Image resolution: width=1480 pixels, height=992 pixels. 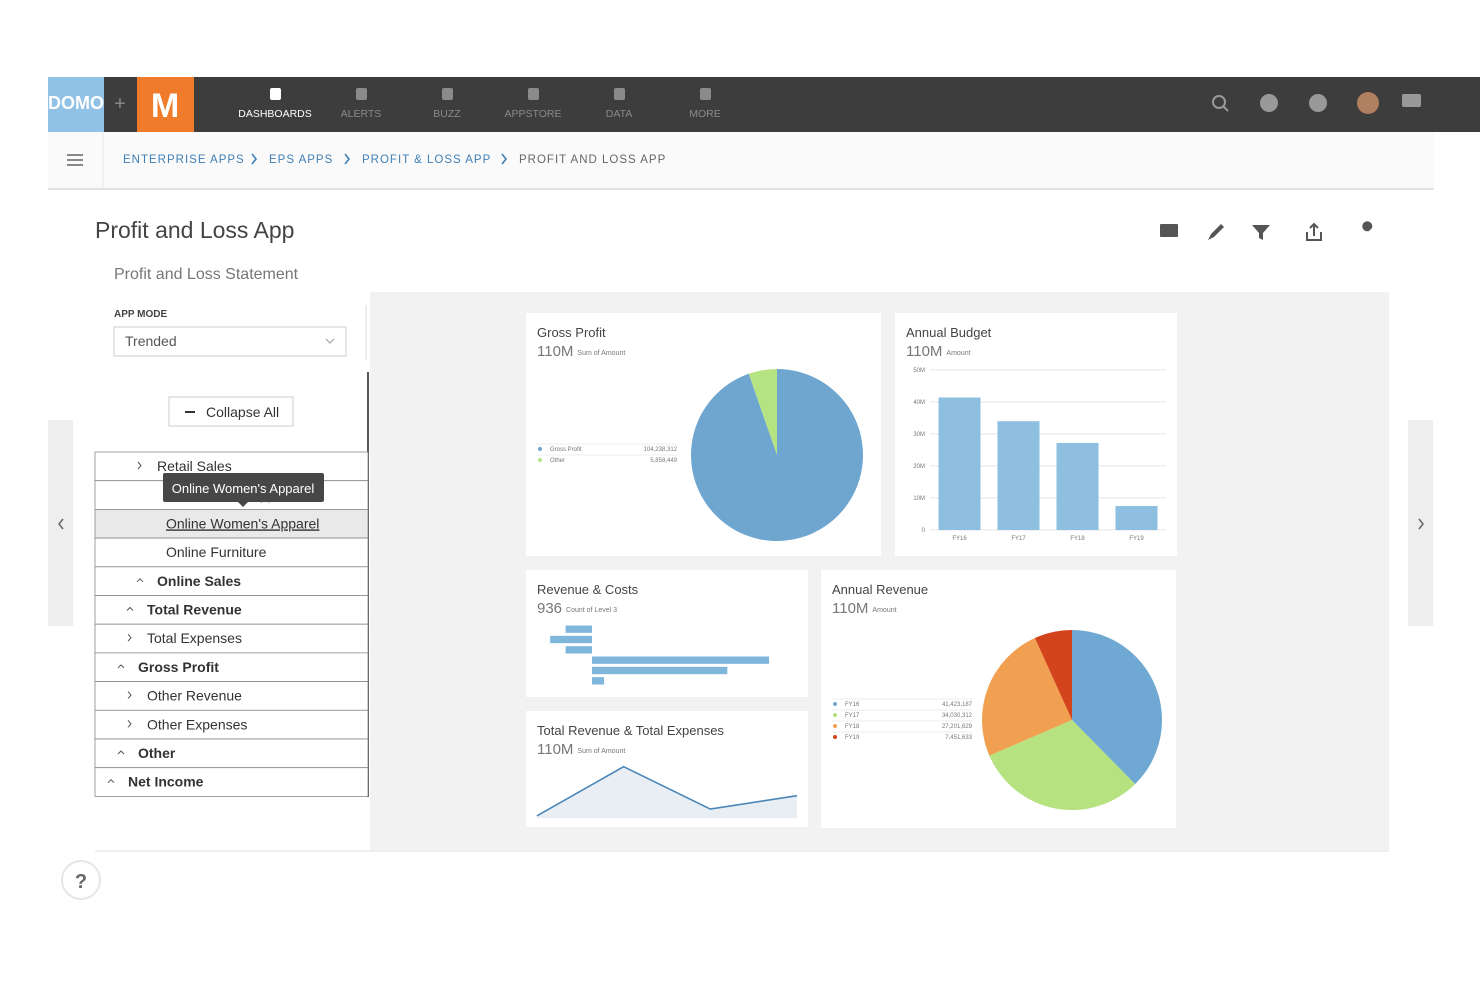 What do you see at coordinates (949, 332) in the screenshot?
I see `card-title: Annual Budget` at bounding box center [949, 332].